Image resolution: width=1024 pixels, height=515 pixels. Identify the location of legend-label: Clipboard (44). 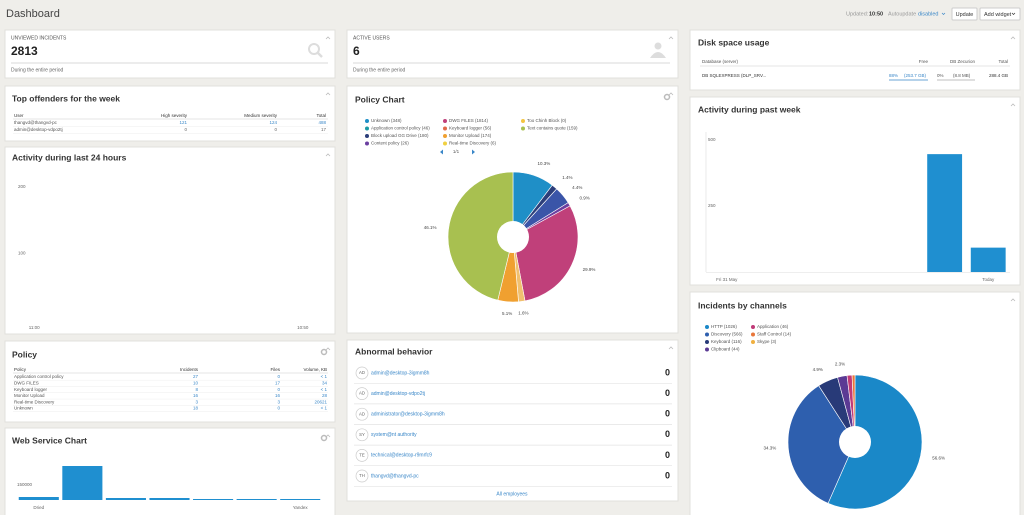
(725, 349).